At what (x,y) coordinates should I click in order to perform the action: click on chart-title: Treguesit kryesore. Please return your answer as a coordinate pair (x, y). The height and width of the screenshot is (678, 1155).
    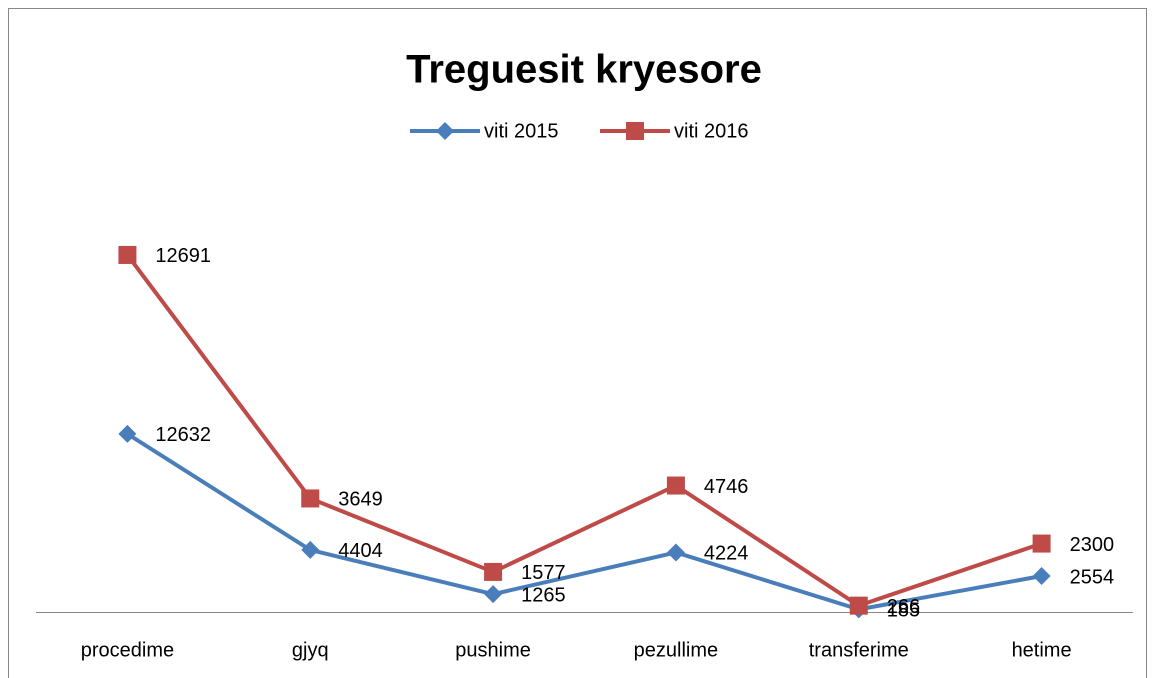
    Looking at the image, I should click on (584, 70).